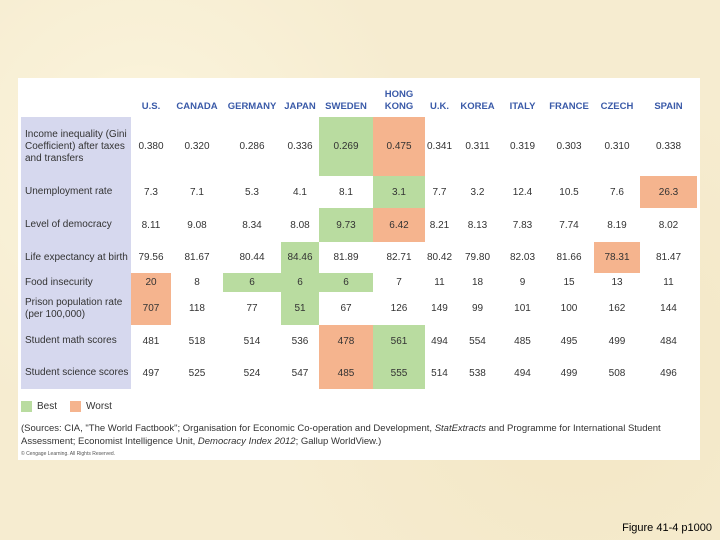 Image resolution: width=720 pixels, height=540 pixels. Describe the element at coordinates (522, 282) in the screenshot. I see `table-cell: 9` at that location.